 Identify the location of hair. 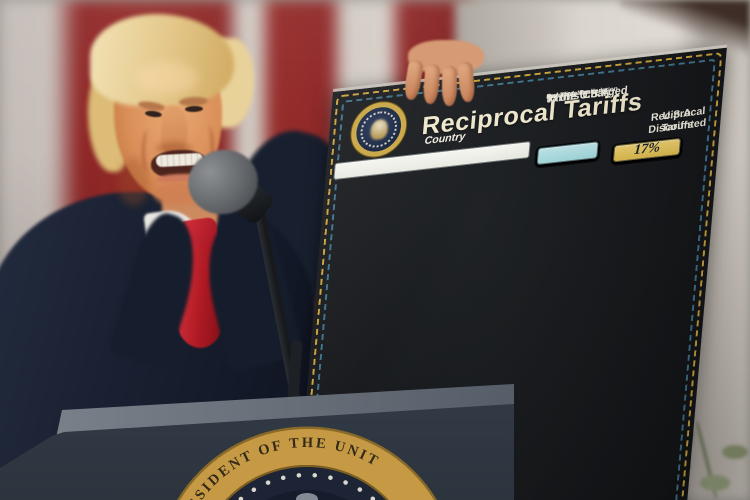
(162, 60).